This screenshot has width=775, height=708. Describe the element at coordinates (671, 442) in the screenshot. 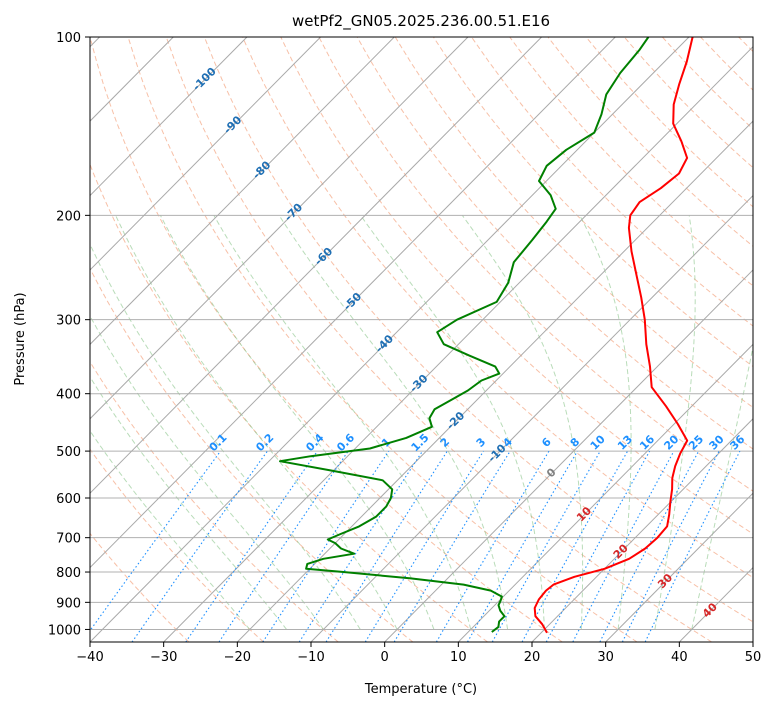

I see `mixing-ratio-label: 20` at that location.